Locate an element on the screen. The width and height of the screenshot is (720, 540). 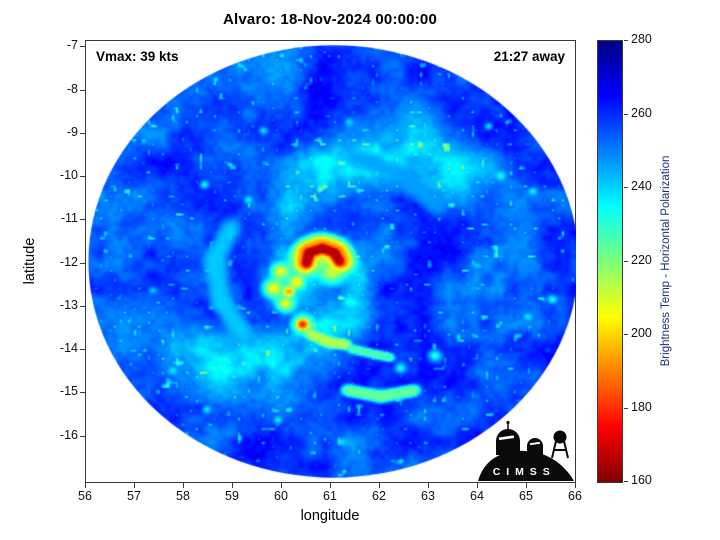
y-tick-label: -8 is located at coordinates (72, 88).